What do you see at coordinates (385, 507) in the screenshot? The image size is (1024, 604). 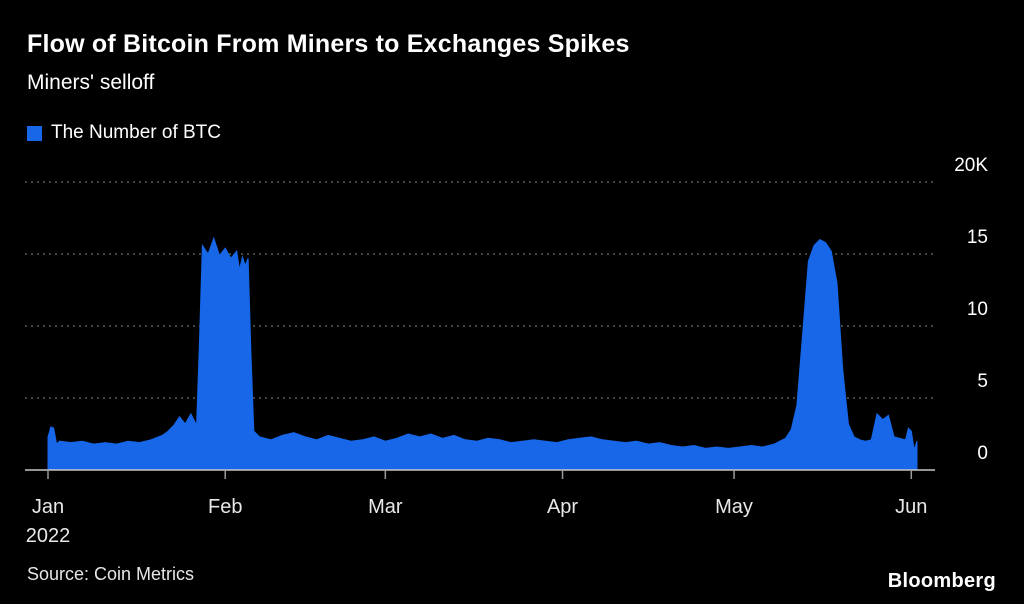 I see `x-axis-label: Mar` at bounding box center [385, 507].